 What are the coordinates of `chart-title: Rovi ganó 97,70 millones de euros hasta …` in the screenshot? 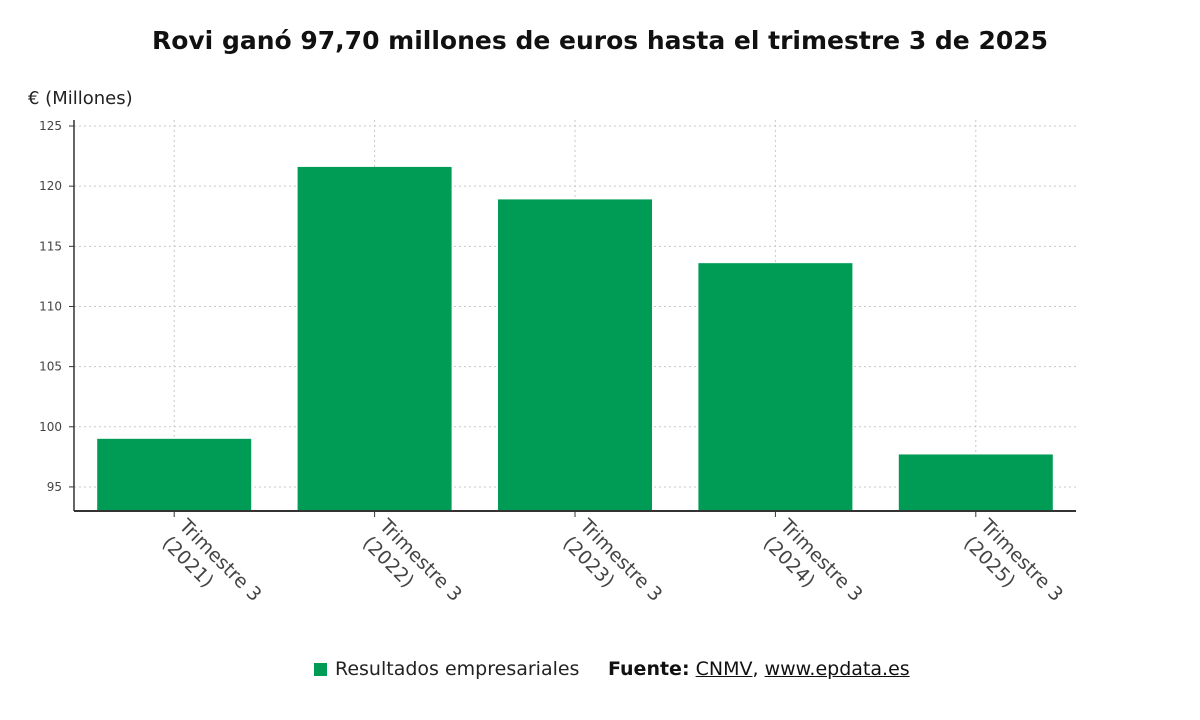 It's located at (600, 40).